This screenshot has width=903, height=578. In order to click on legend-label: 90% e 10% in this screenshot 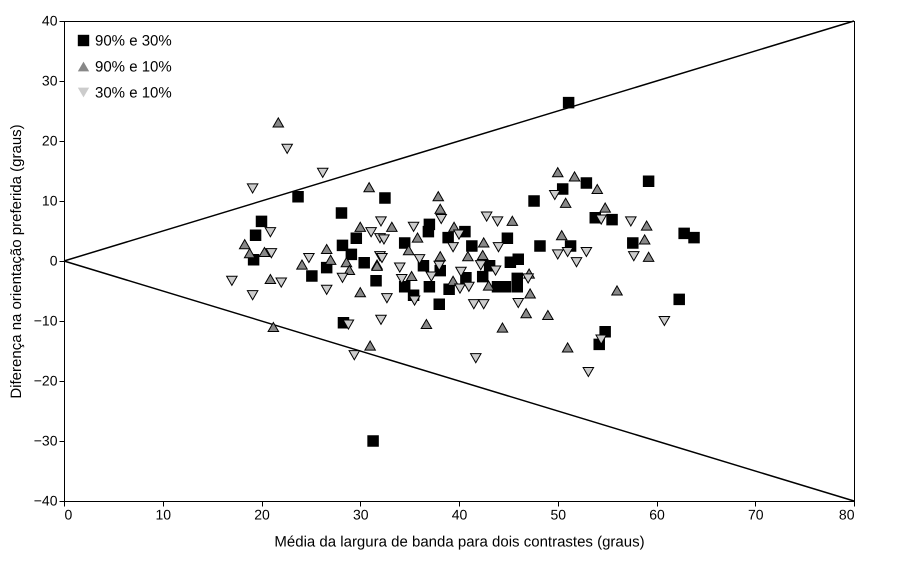, I will do `click(133, 67)`.